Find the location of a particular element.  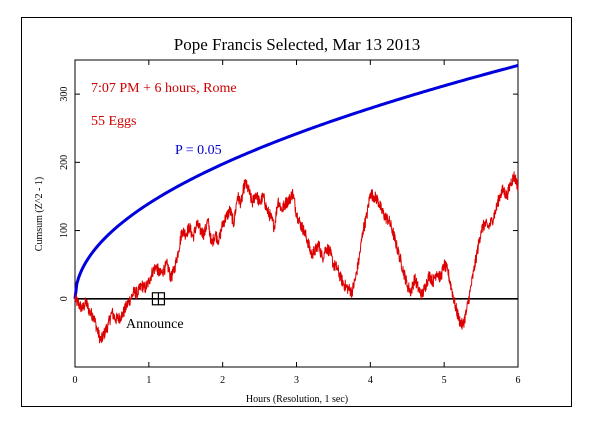

x-tick-label: 1 is located at coordinates (148, 380).